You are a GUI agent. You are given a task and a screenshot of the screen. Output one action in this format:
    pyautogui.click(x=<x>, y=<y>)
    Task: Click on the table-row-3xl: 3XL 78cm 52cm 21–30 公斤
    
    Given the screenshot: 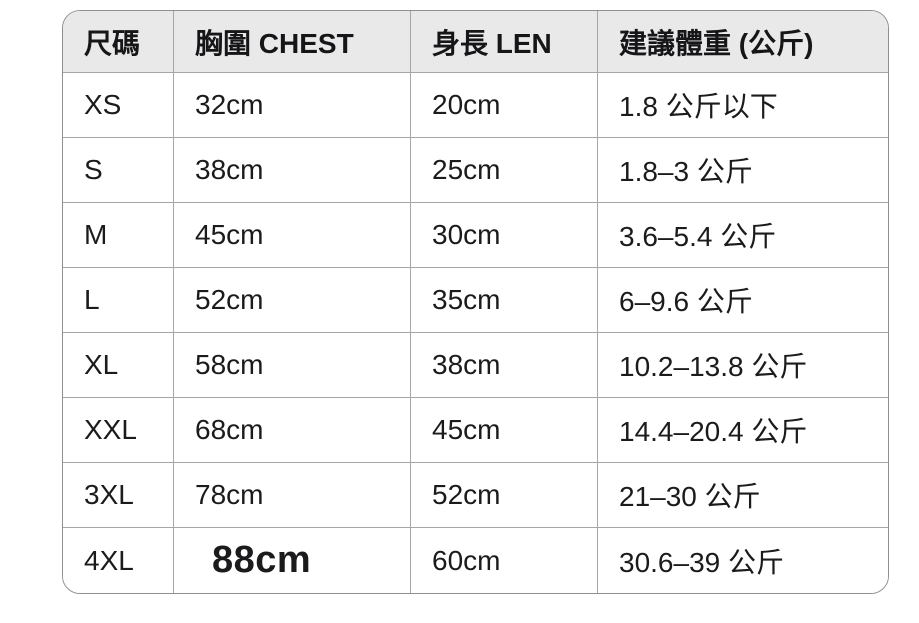 What is the action you would take?
    pyautogui.click(x=475, y=495)
    